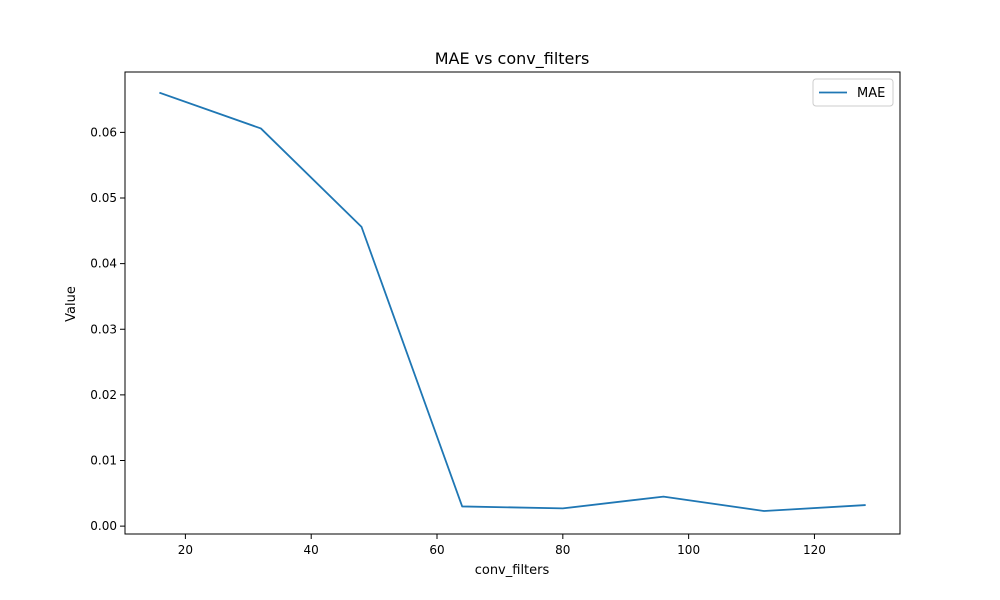 The height and width of the screenshot is (600, 1000). I want to click on y-tick-label: 0.01, so click(103, 461).